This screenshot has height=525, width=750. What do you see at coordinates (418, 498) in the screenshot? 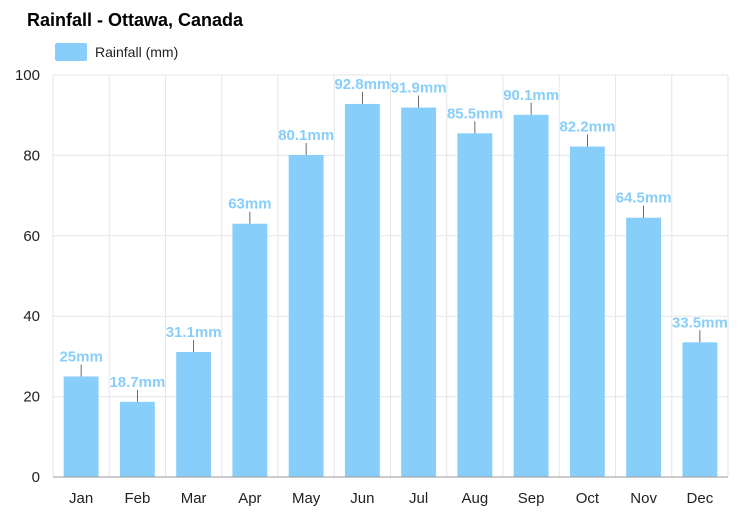
I see `x-tick-label: Jul` at bounding box center [418, 498].